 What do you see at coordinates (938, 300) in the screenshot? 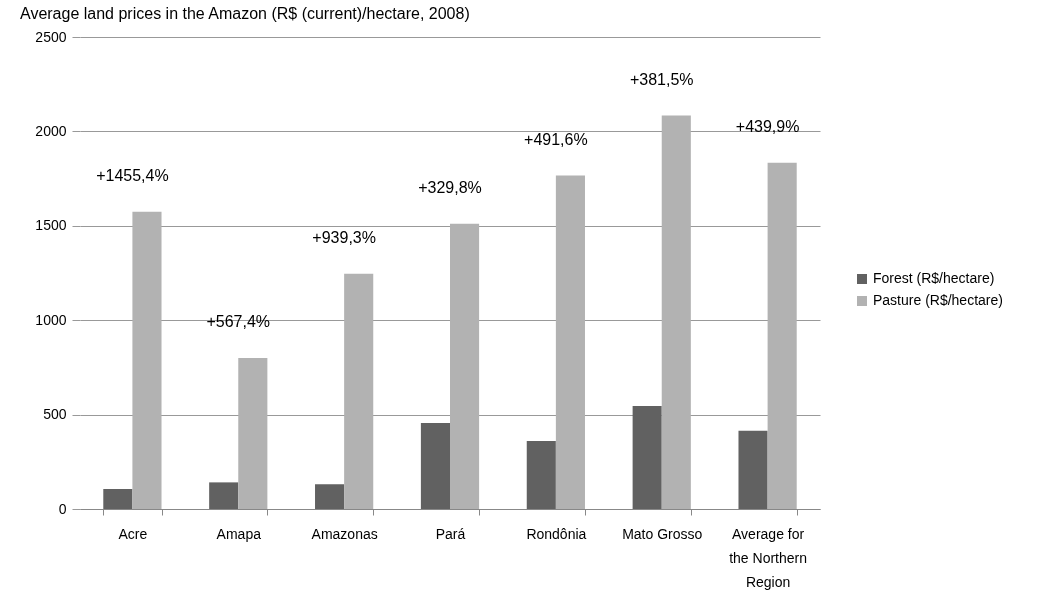
I see `legend-label: Pasture (R$/hectare)` at bounding box center [938, 300].